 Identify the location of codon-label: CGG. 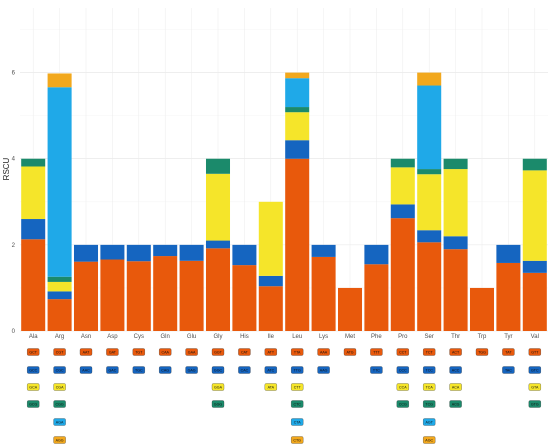
(60, 404).